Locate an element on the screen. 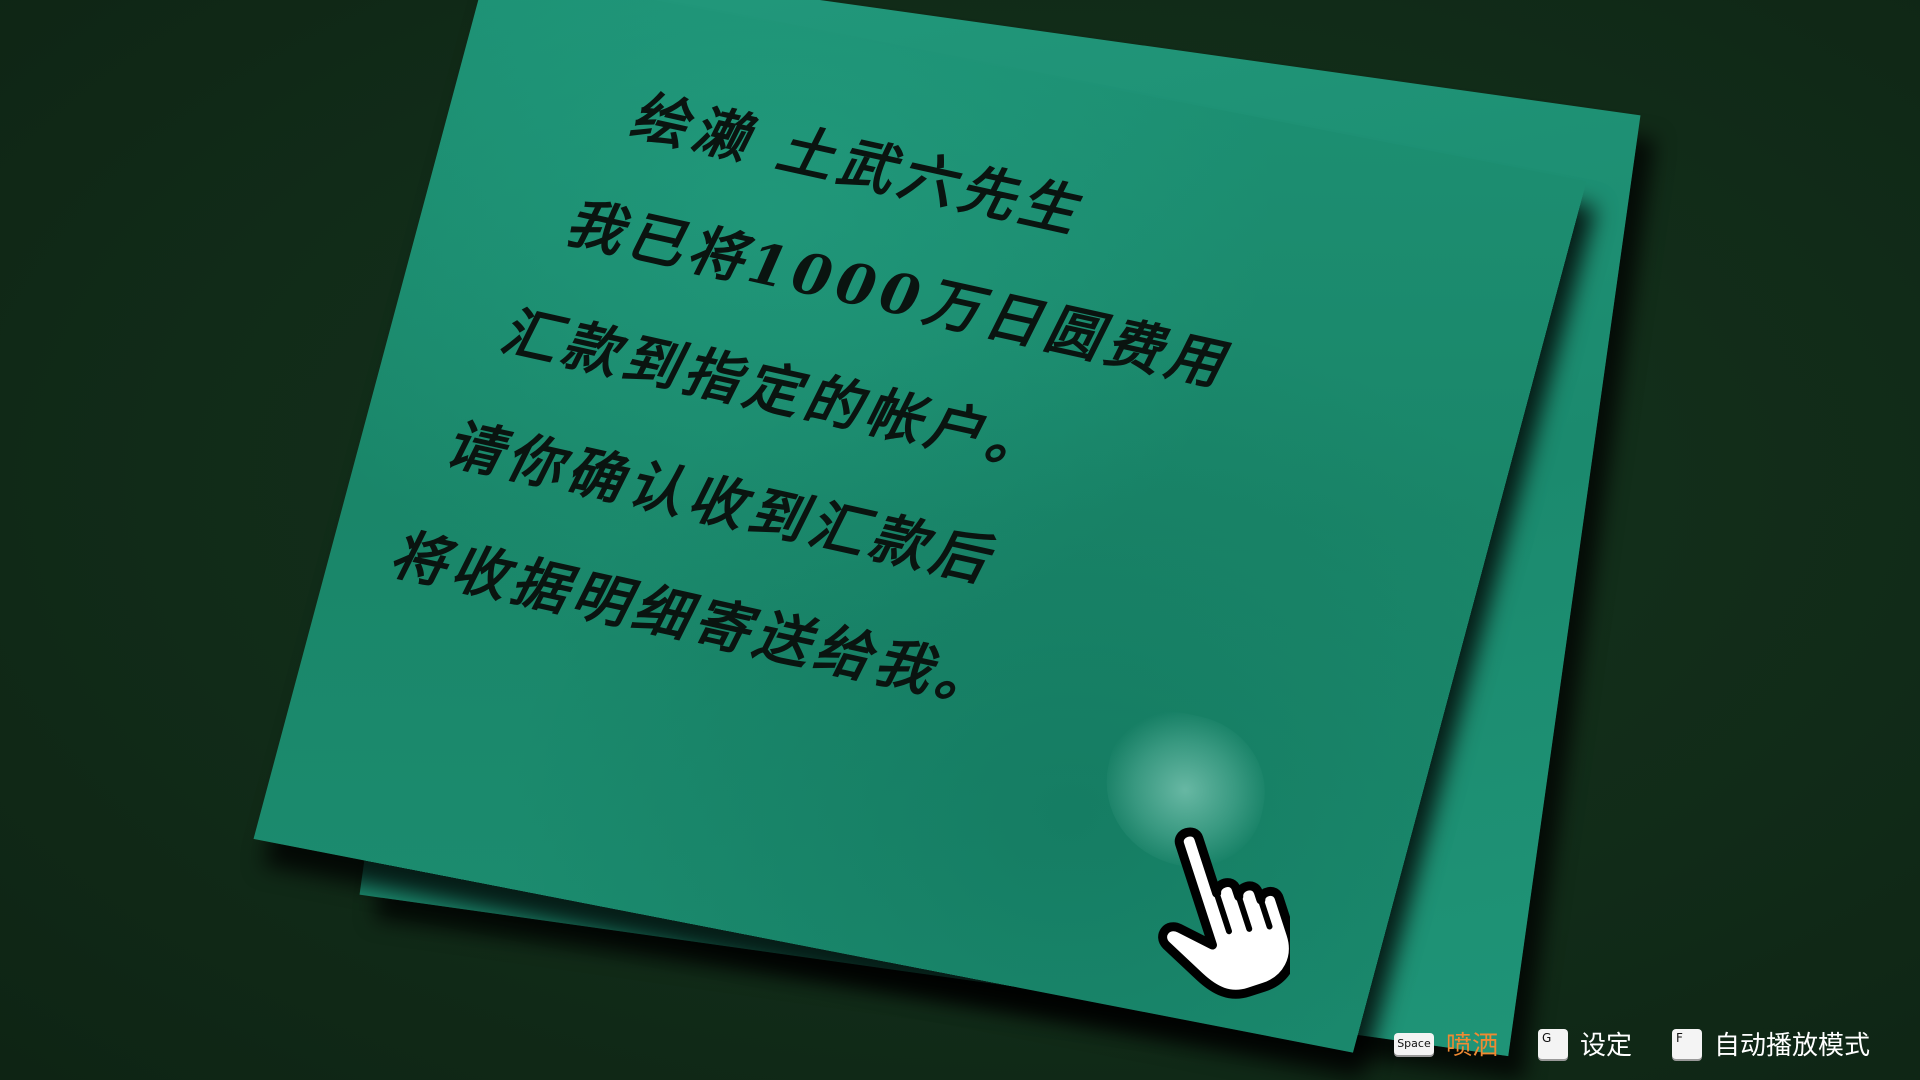 This screenshot has height=1080, width=1920. f-key-icon: F is located at coordinates (1686, 1043).